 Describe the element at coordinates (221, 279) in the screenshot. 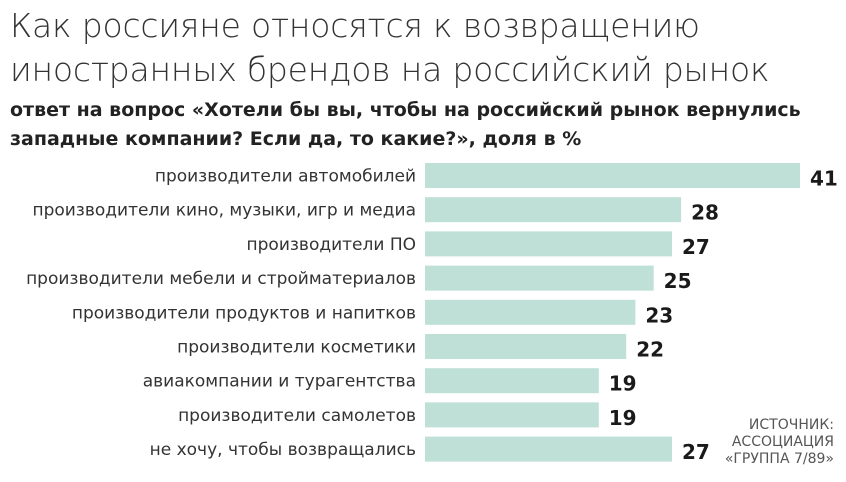

I see `category-label: производители мебели и стройматериалов` at that location.